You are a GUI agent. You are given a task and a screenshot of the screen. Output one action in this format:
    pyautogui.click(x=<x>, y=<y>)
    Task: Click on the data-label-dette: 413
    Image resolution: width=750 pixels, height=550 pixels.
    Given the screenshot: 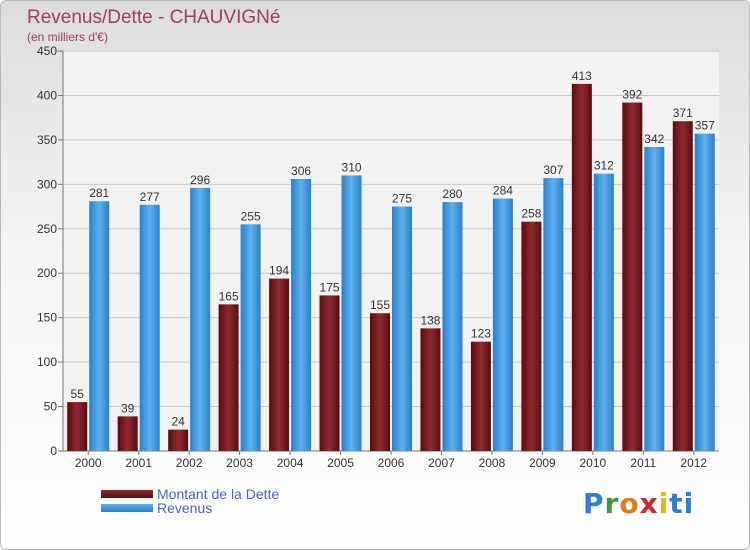 What is the action you would take?
    pyautogui.click(x=582, y=76)
    